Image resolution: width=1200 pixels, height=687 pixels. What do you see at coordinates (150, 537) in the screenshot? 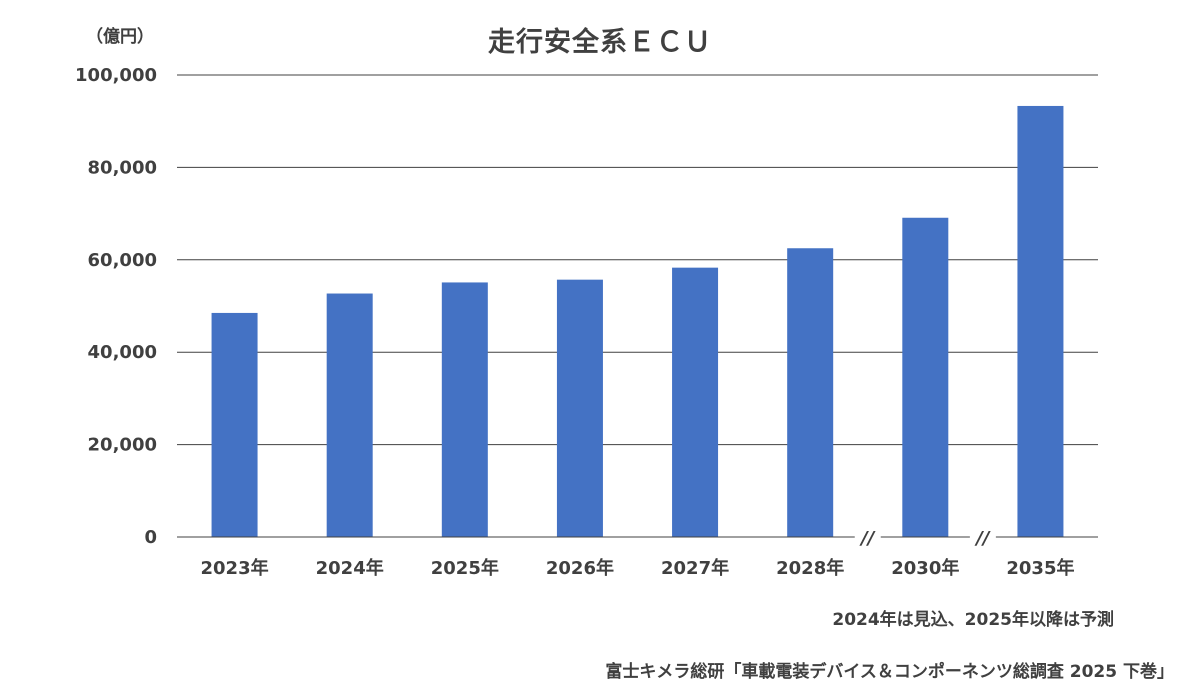
I see `y-tick-label: 0` at bounding box center [150, 537].